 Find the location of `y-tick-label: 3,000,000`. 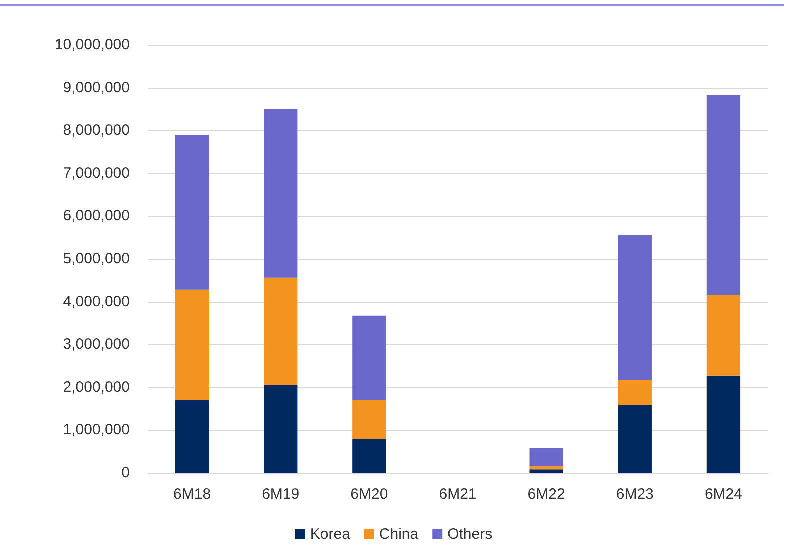

y-tick-label: 3,000,000 is located at coordinates (96, 345).